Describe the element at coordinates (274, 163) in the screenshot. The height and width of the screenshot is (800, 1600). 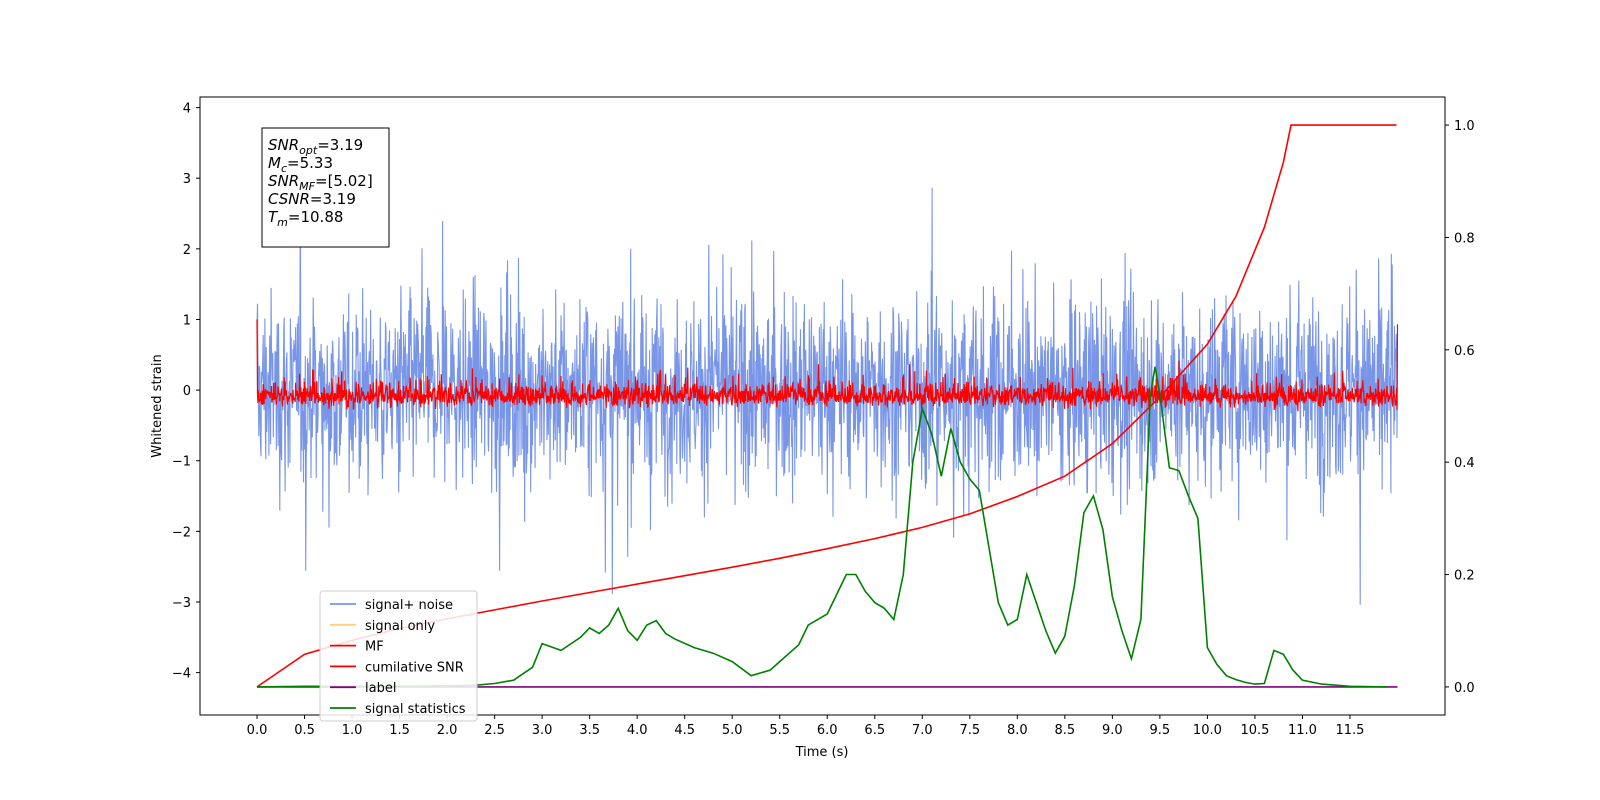
I see `info-box-symbol: M` at that location.